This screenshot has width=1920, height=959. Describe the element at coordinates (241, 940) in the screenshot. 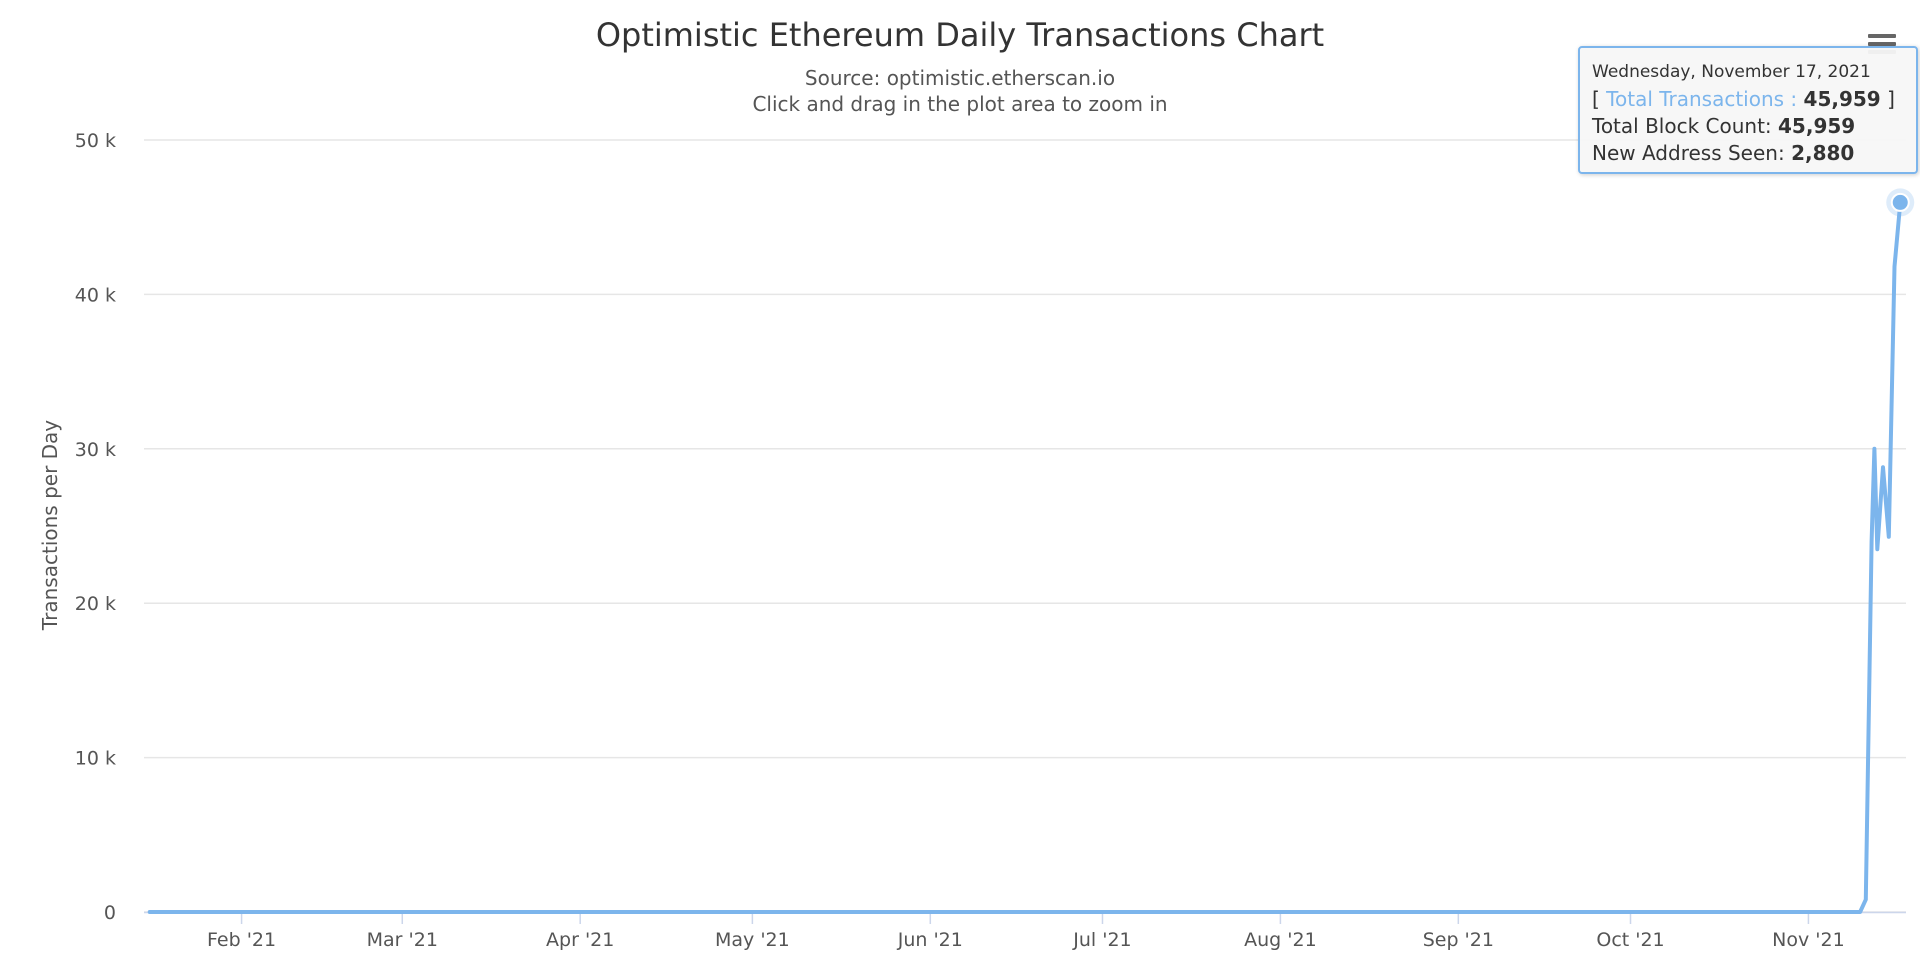

I see `x-tick-label: Feb '21` at that location.